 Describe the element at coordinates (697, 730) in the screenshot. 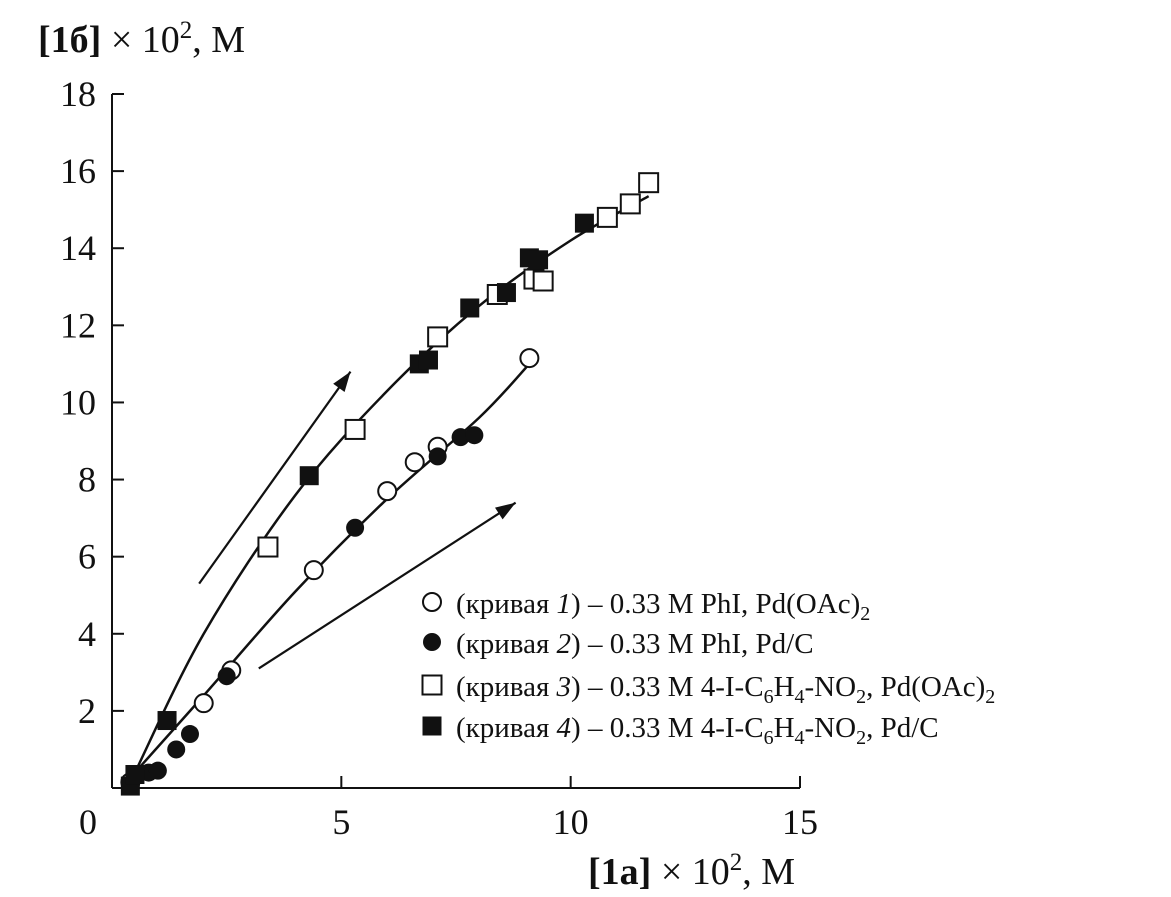

I see `legend-label-4: (кривая 4) – 0.33 M 4-I-C6H4-NO2, Pd/C` at that location.